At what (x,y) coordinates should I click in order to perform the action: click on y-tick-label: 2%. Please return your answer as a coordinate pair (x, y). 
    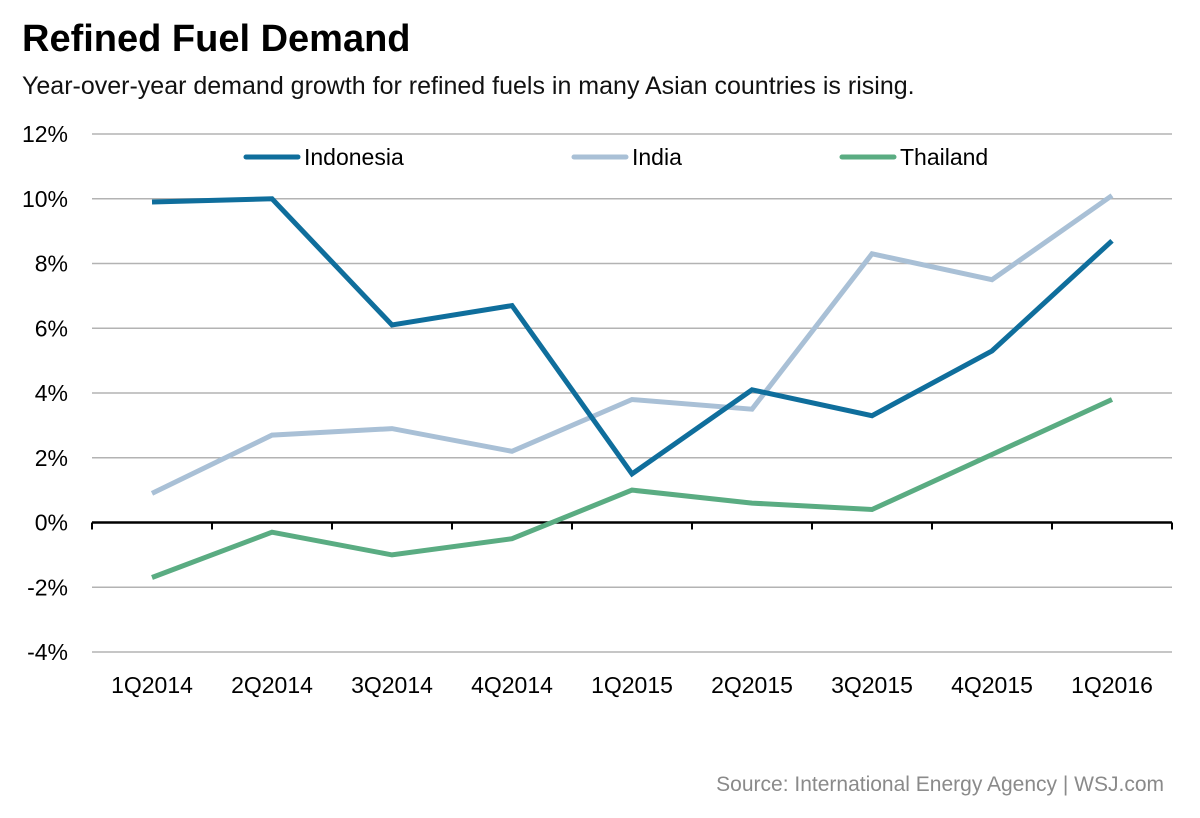
    Looking at the image, I should click on (51, 458).